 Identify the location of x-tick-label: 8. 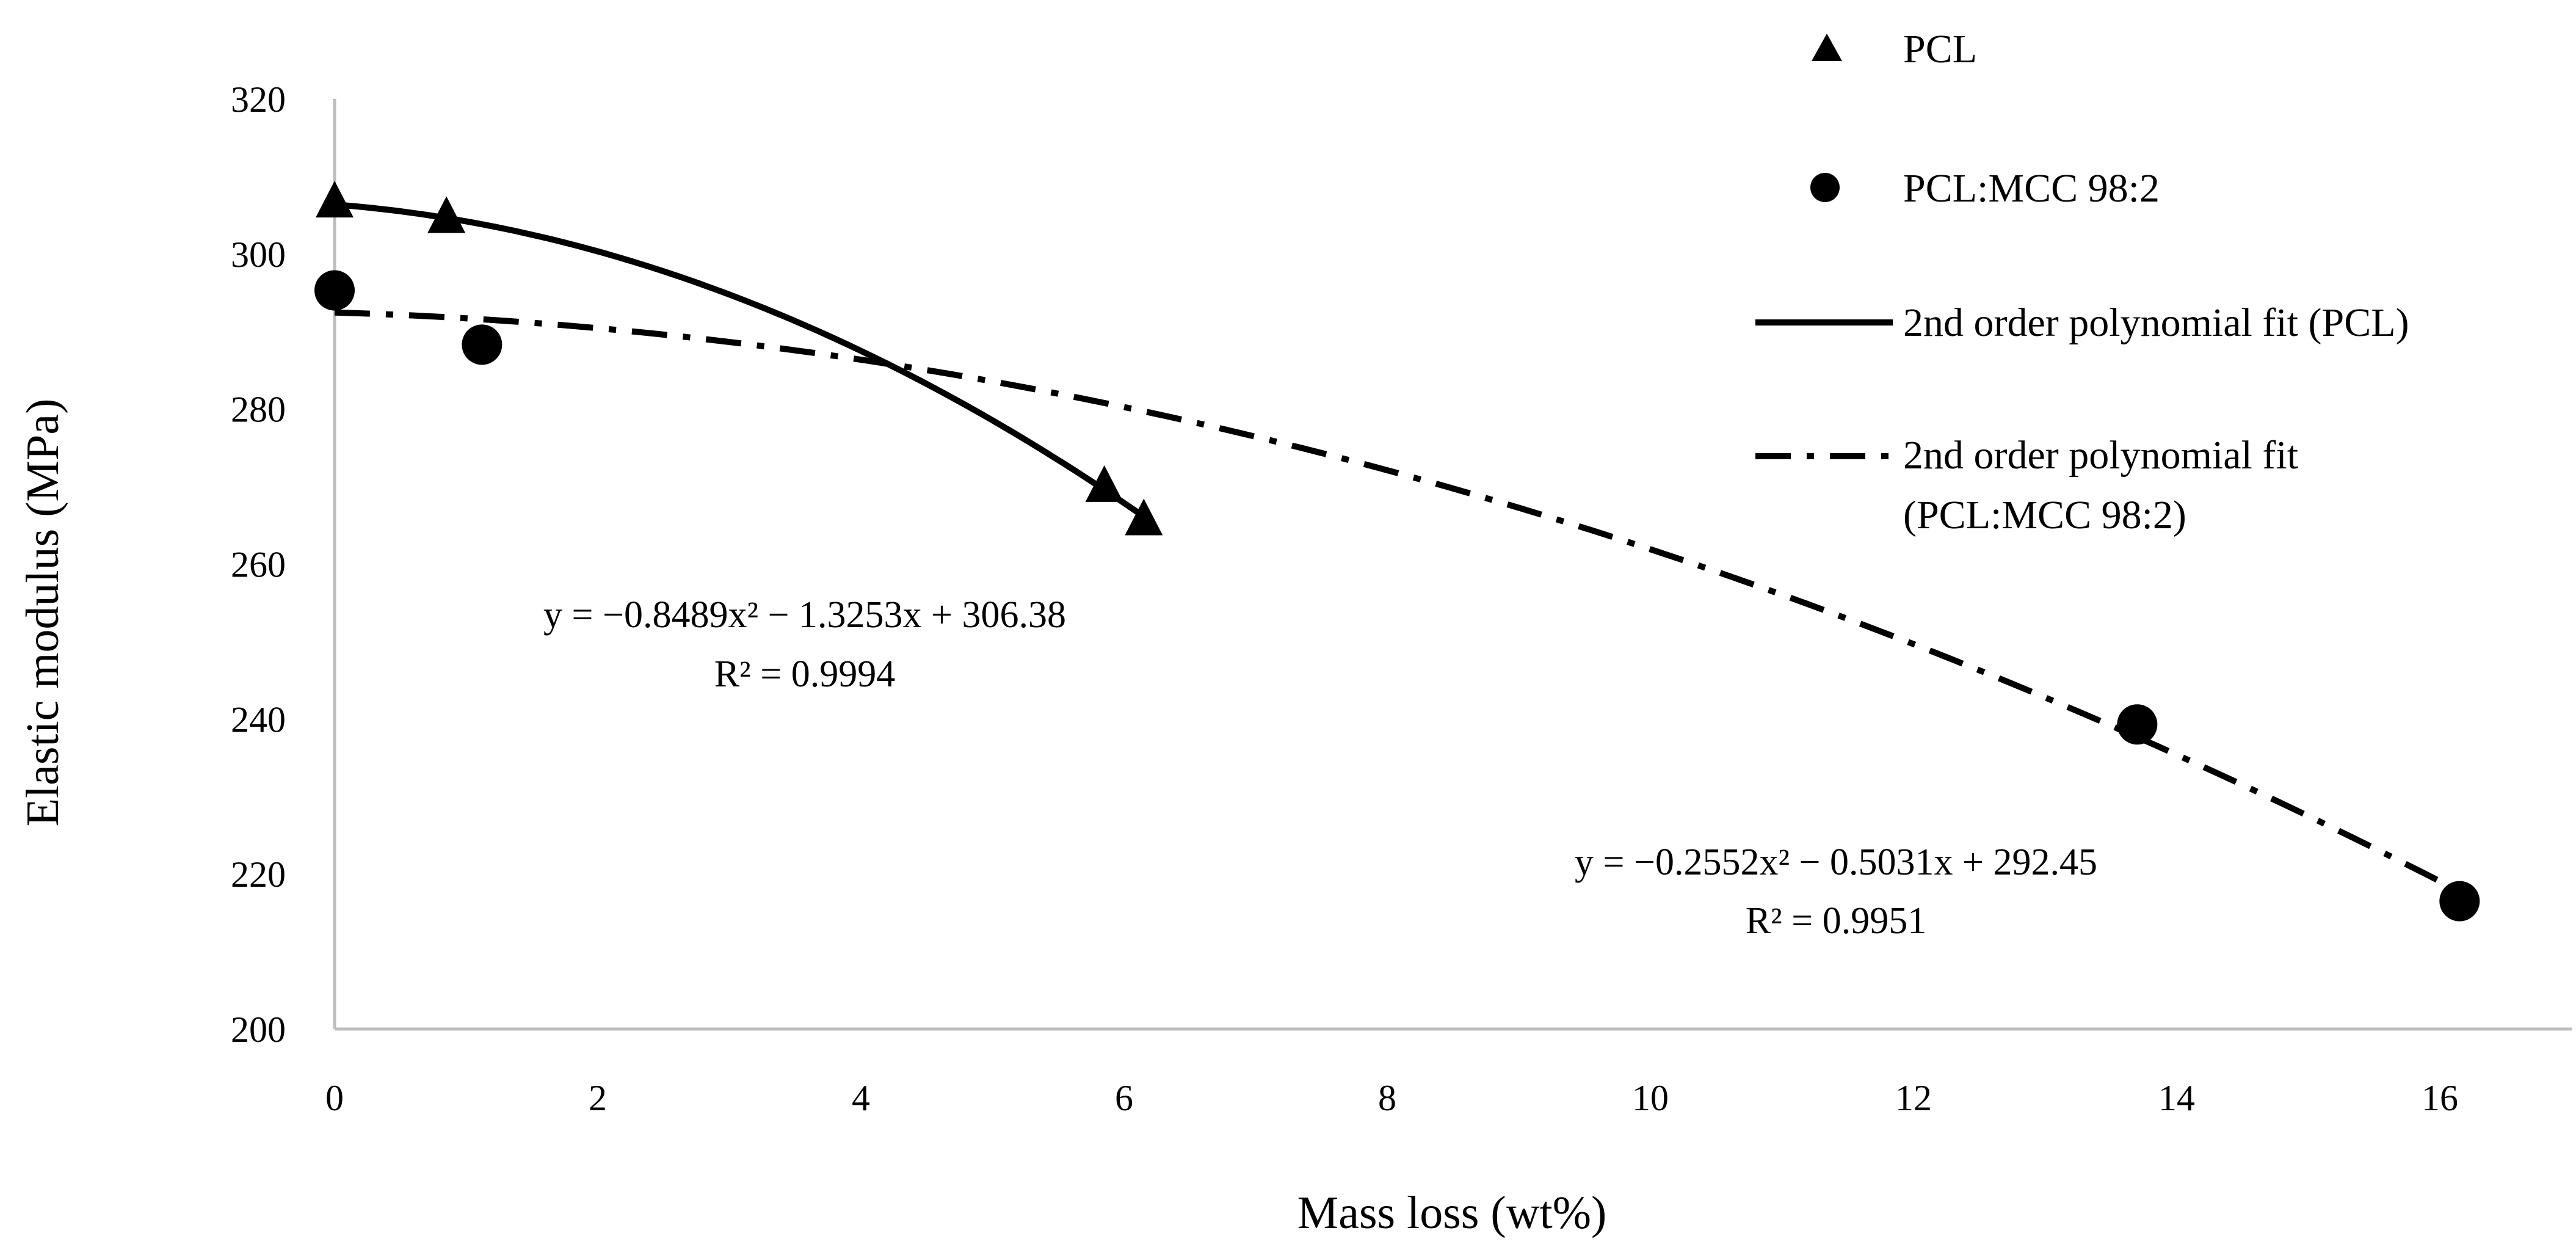
(1387, 1098).